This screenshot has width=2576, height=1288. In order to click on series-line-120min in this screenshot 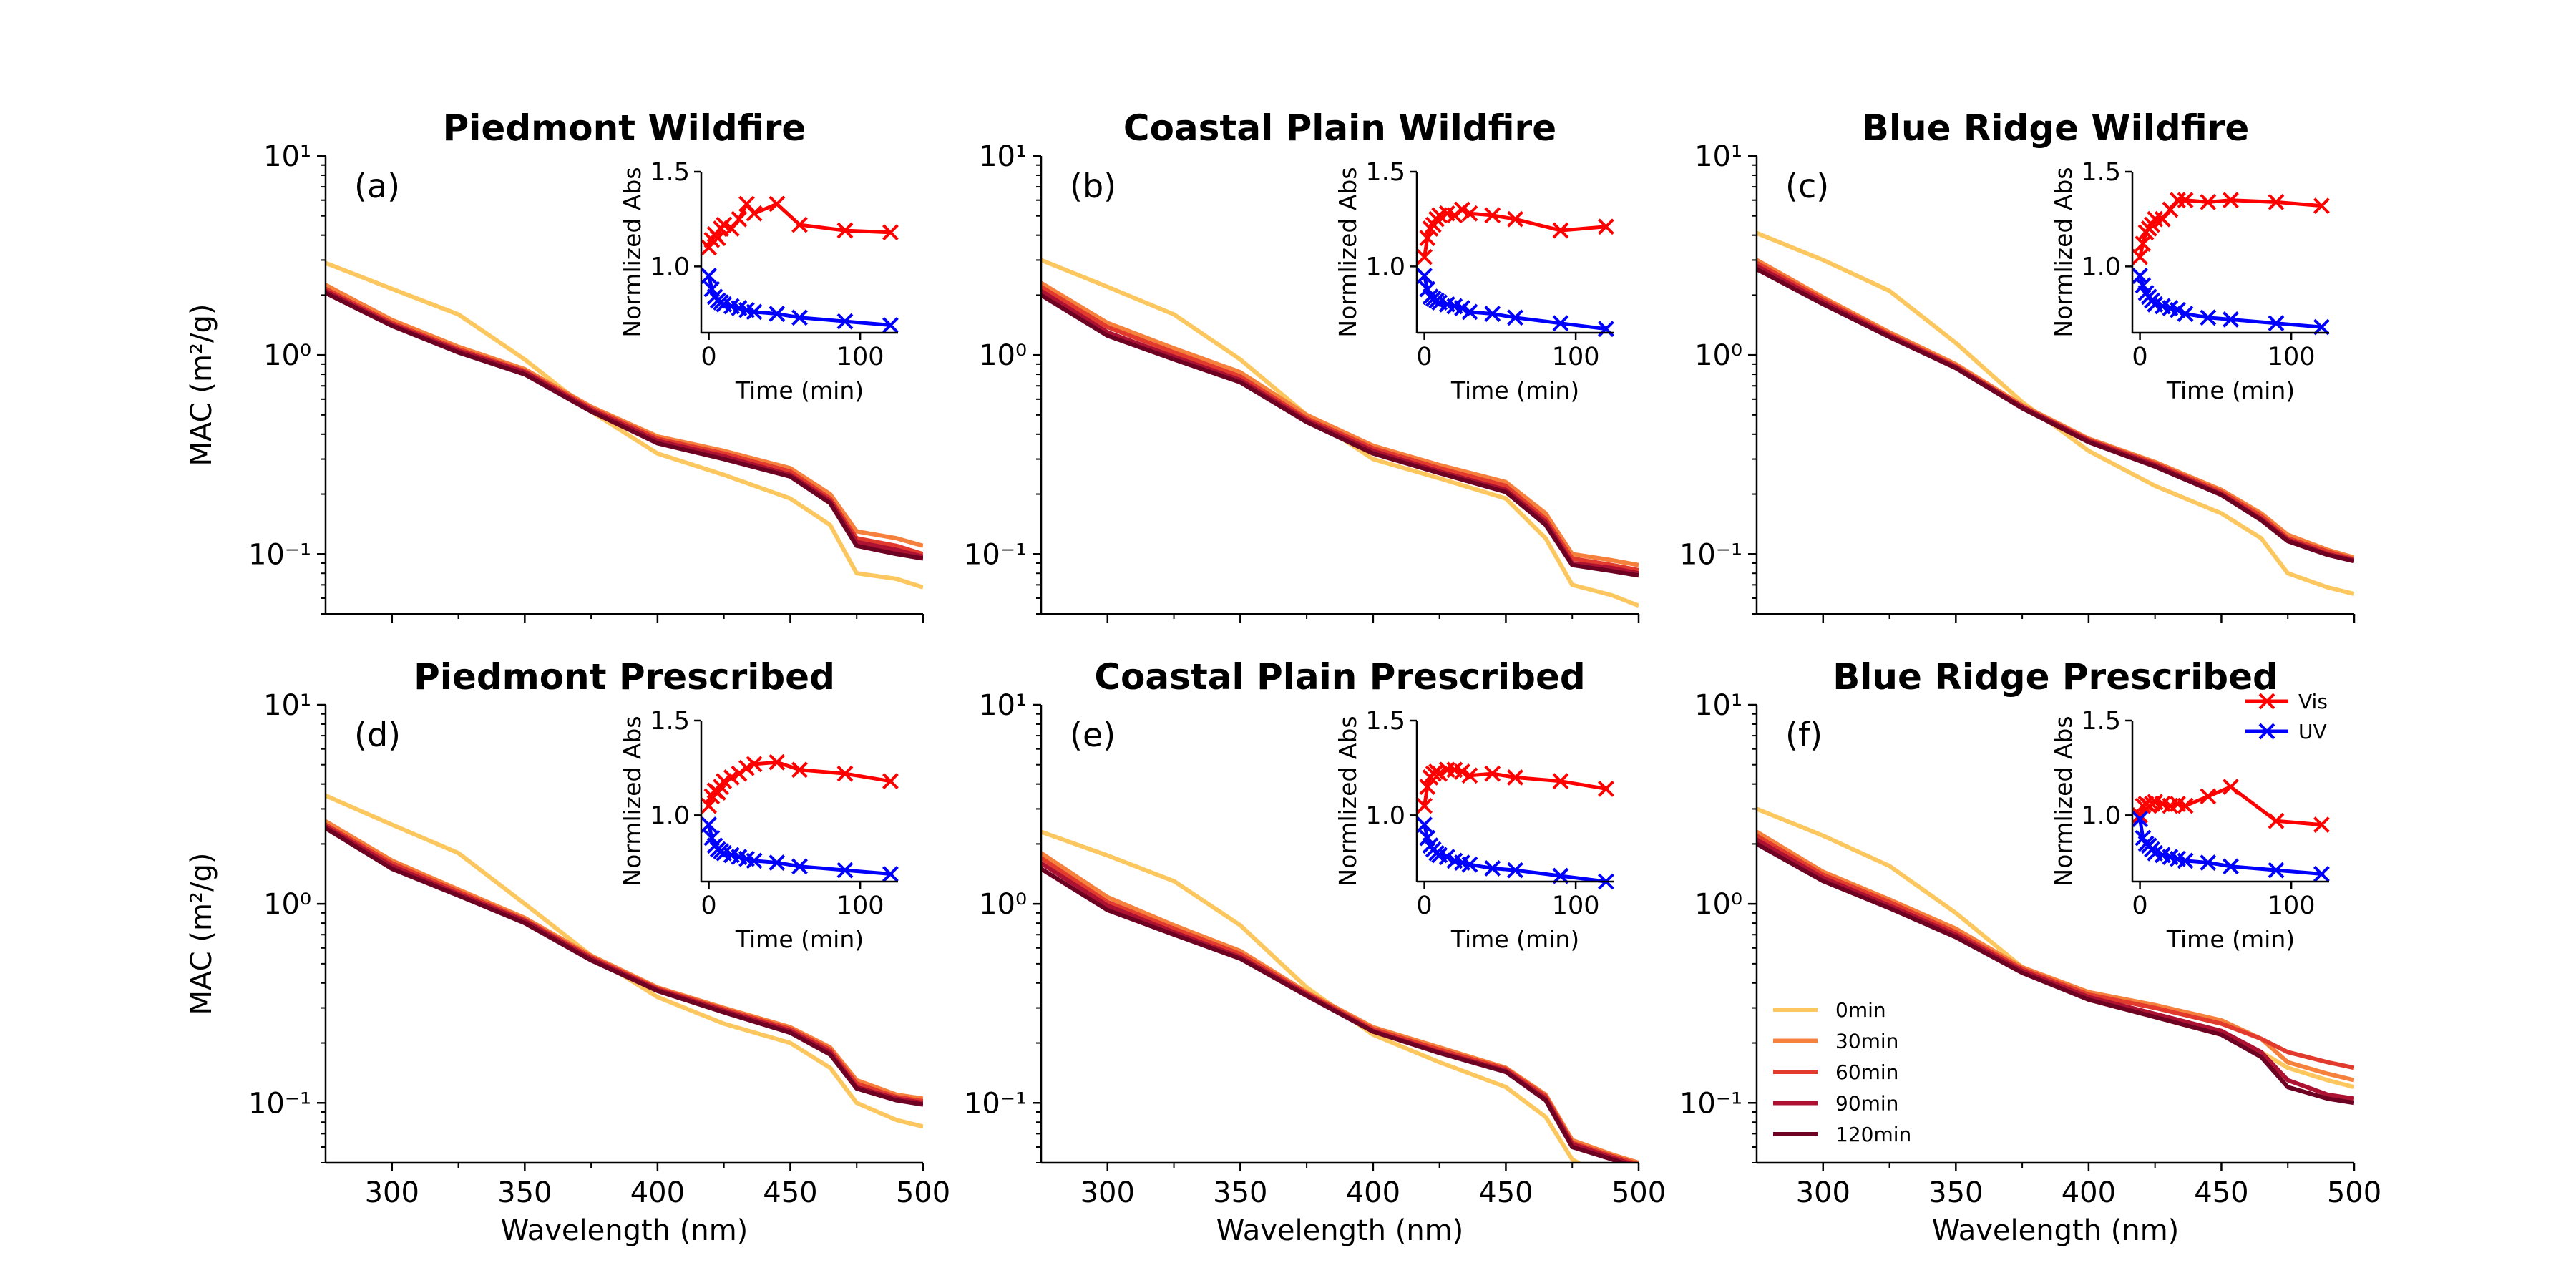, I will do `click(2055, 415)`.